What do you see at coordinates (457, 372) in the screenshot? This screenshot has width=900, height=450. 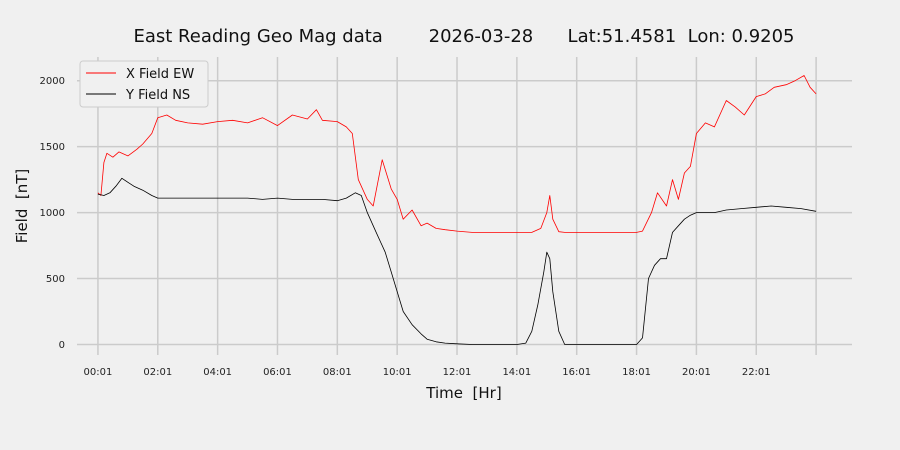 I see `x-tick-label-1201: 12:01` at bounding box center [457, 372].